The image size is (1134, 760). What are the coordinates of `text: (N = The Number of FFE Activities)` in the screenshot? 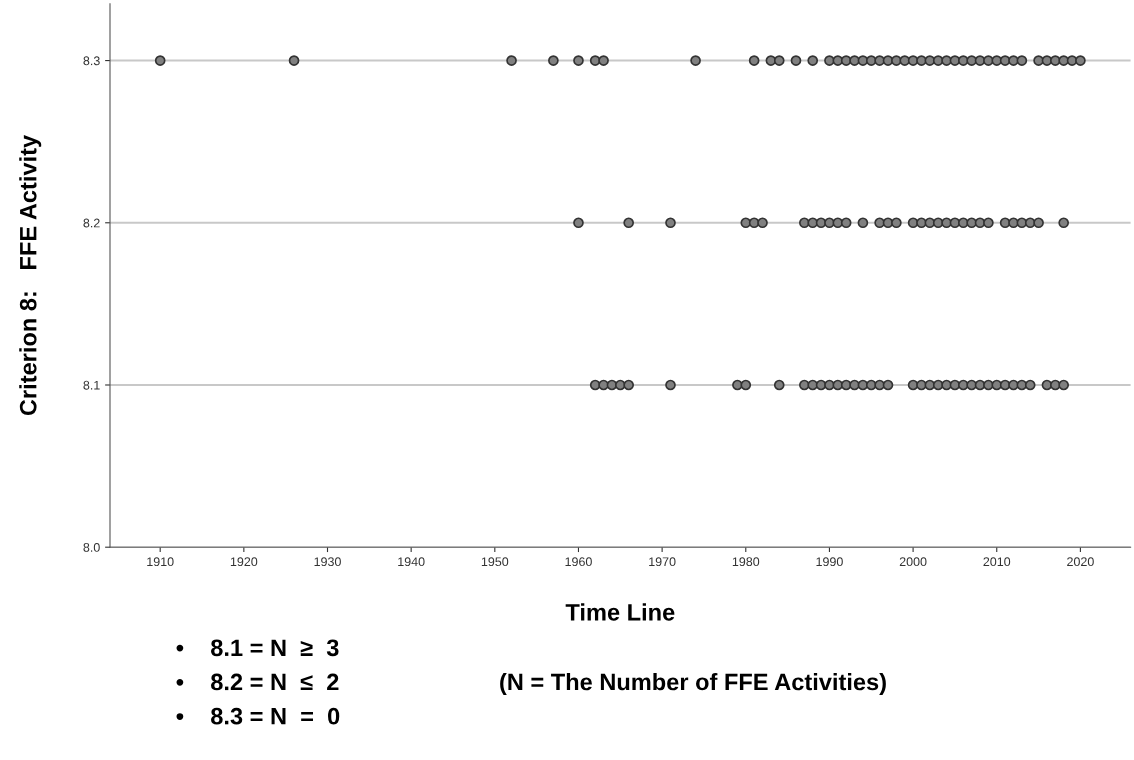 It's located at (693, 684).